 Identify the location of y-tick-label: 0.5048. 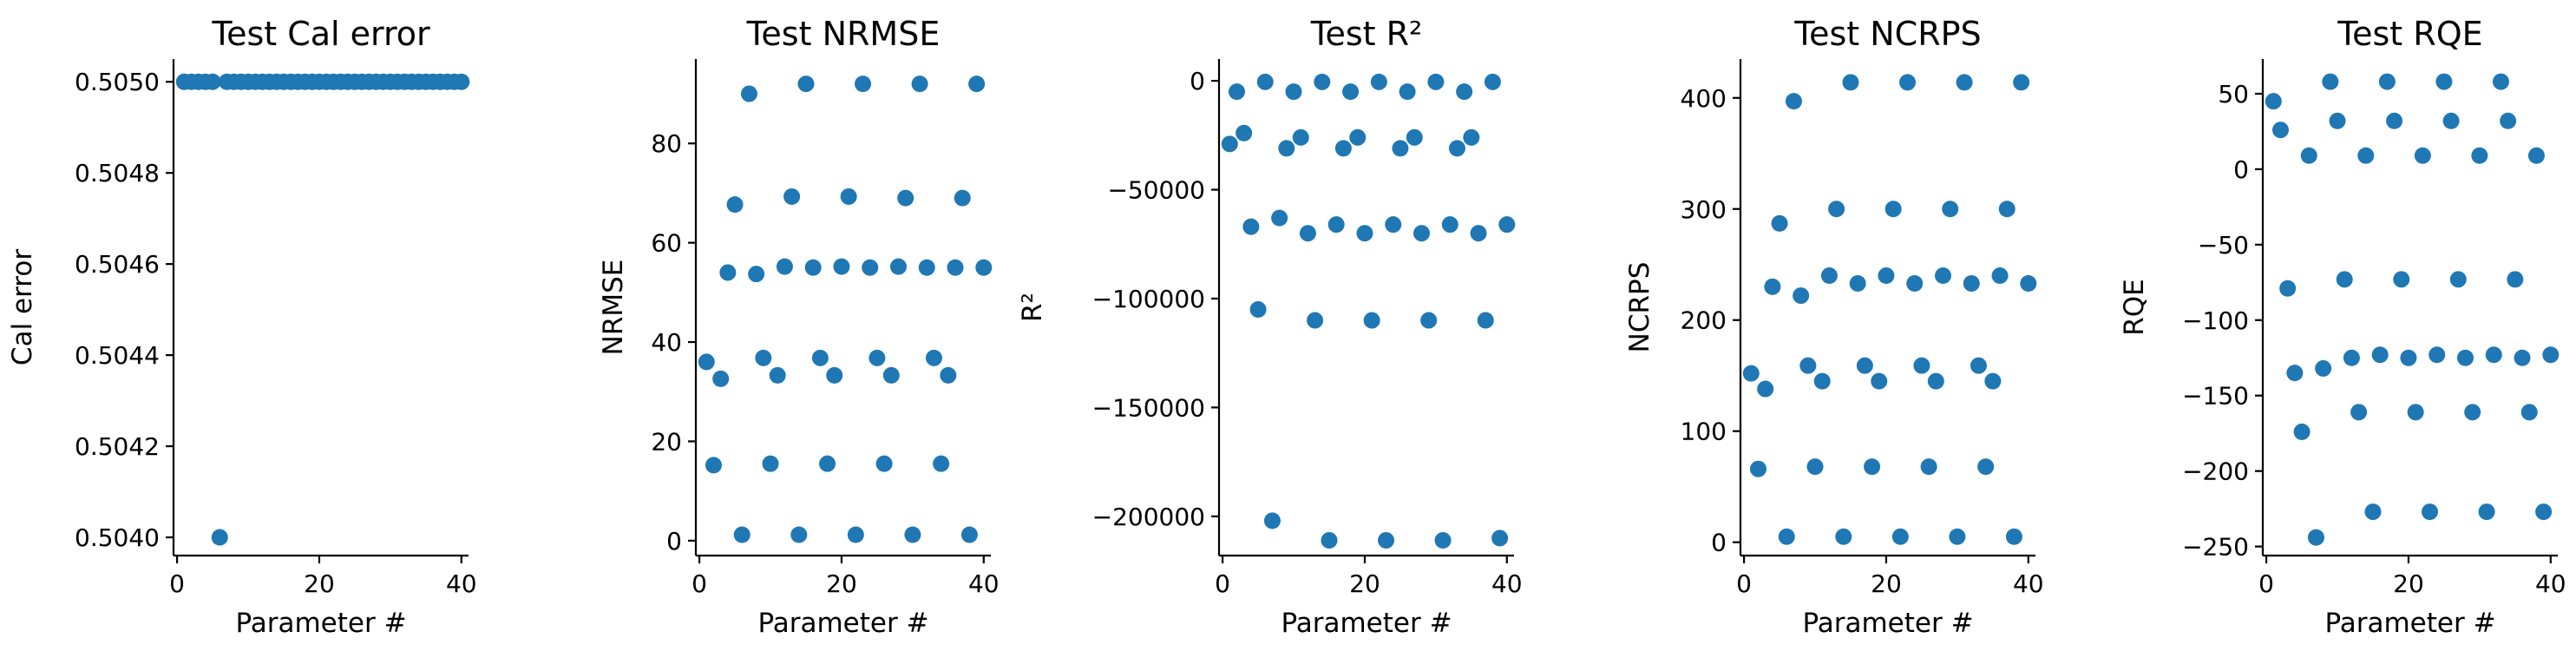
(117, 173).